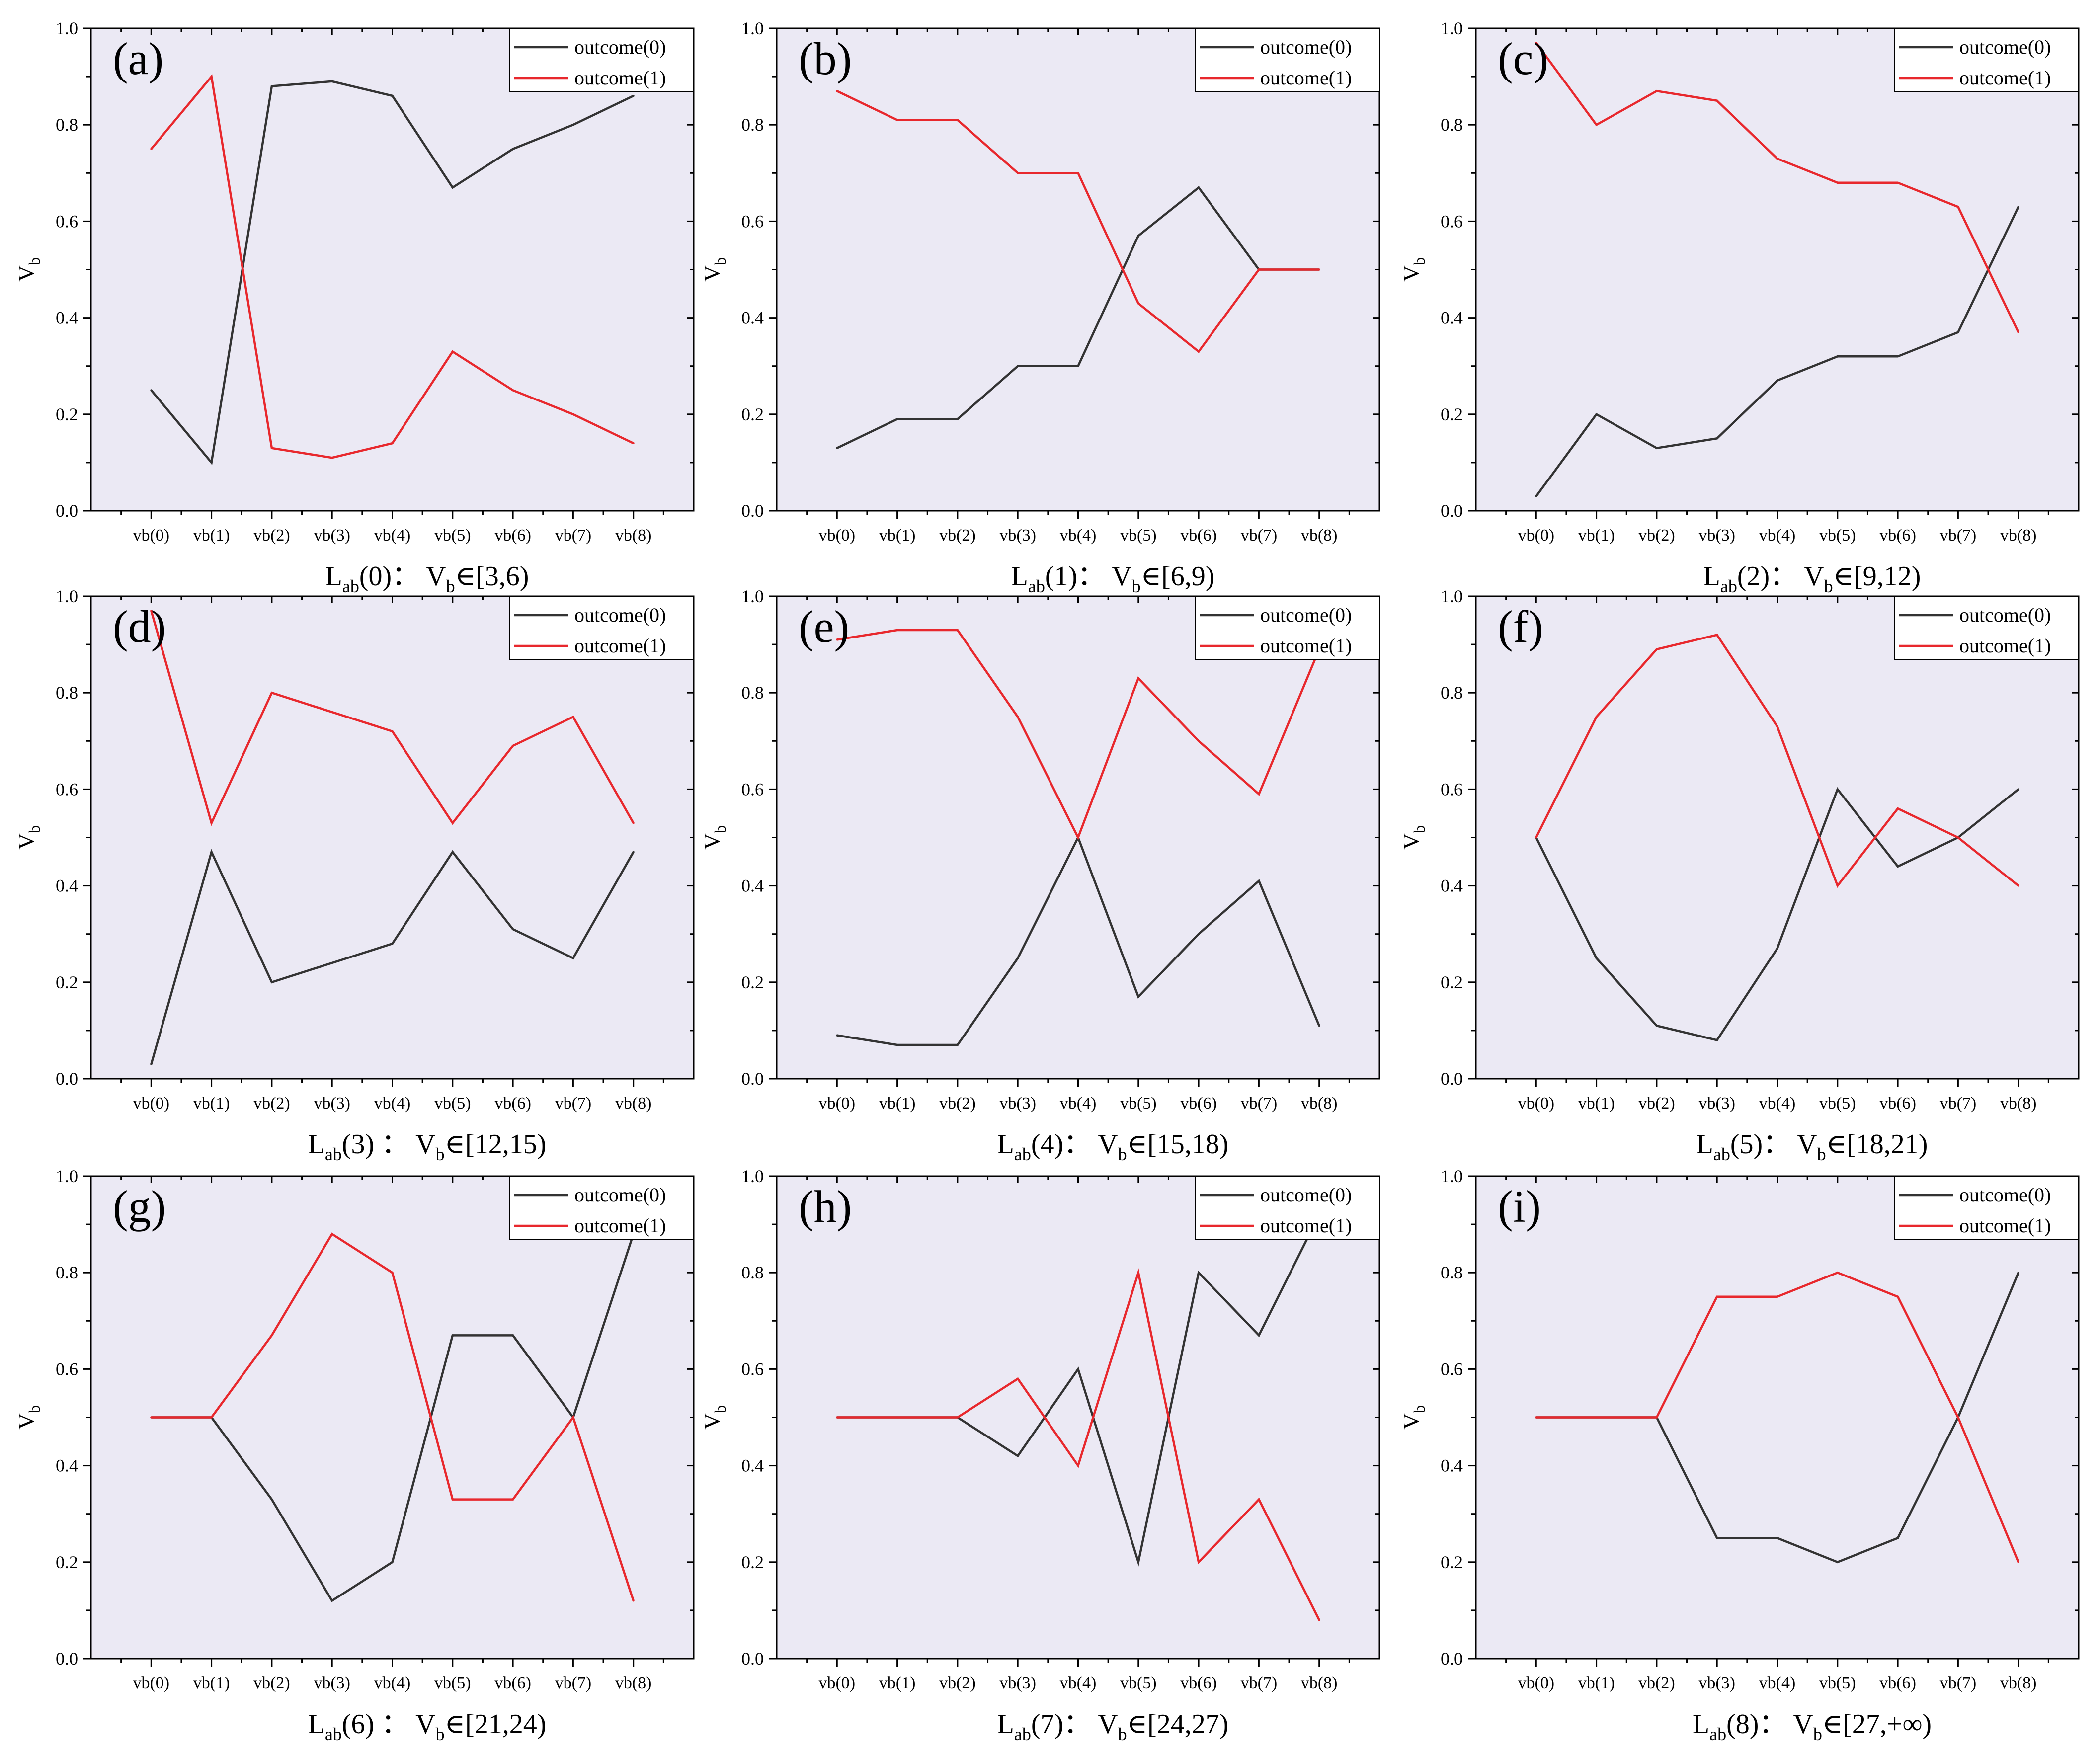 This screenshot has width=2100, height=1755. Describe the element at coordinates (825, 1206) in the screenshot. I see `panel-label: (h)` at that location.